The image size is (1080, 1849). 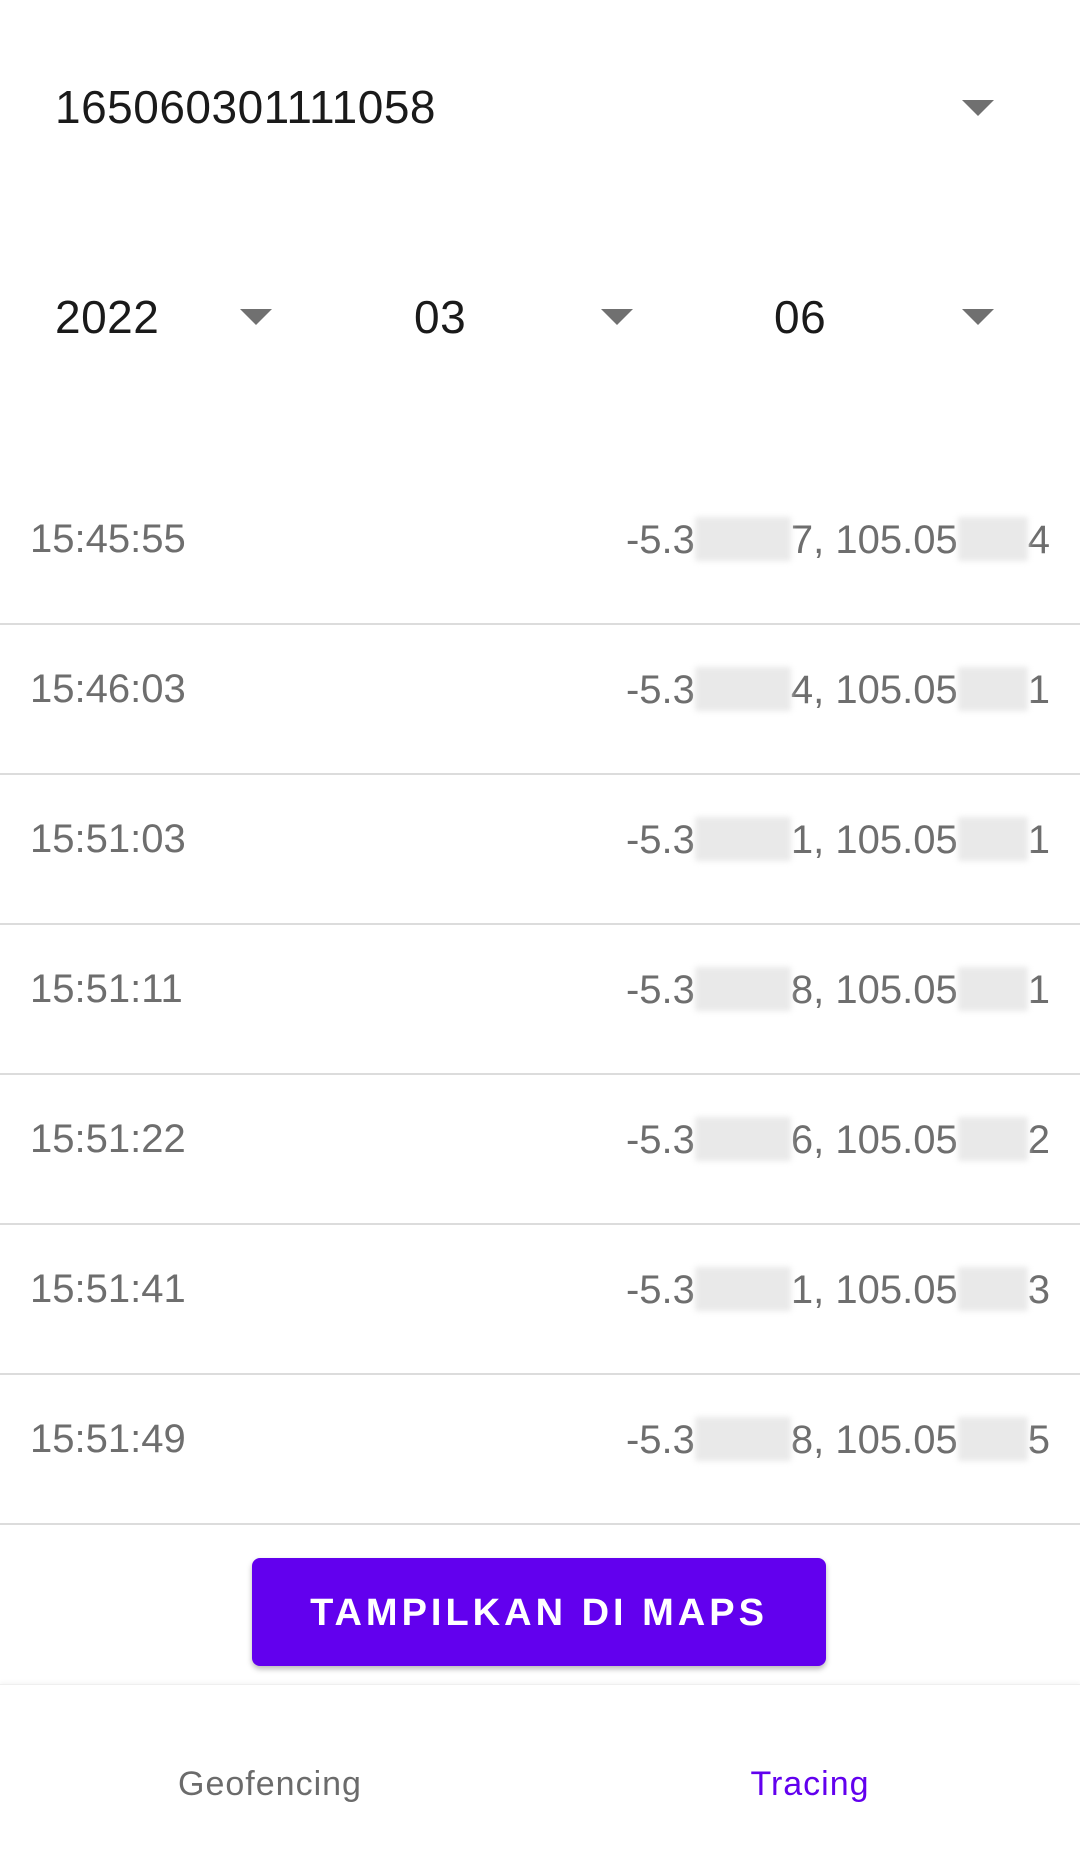 What do you see at coordinates (837, 989) in the screenshot?
I see `record-coordinates: -5.3 8, 105.05 1` at bounding box center [837, 989].